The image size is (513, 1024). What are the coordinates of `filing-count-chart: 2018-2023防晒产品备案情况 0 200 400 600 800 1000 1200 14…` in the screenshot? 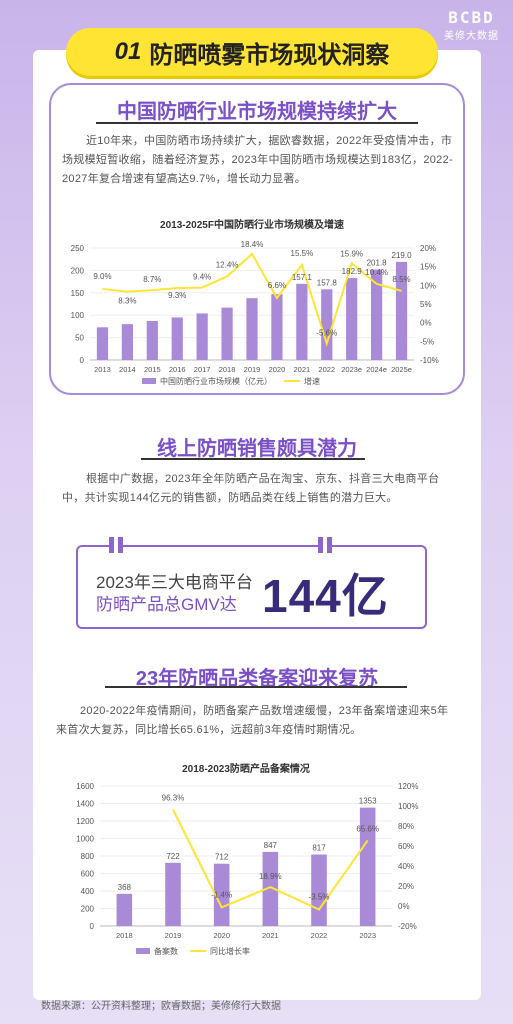 It's located at (247, 859).